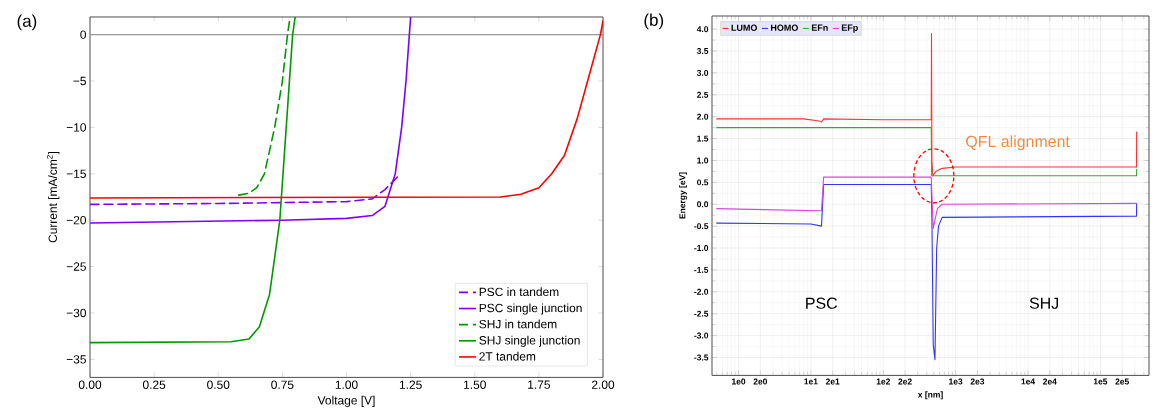  I want to click on y-tick-label: −10, so click(76, 127).